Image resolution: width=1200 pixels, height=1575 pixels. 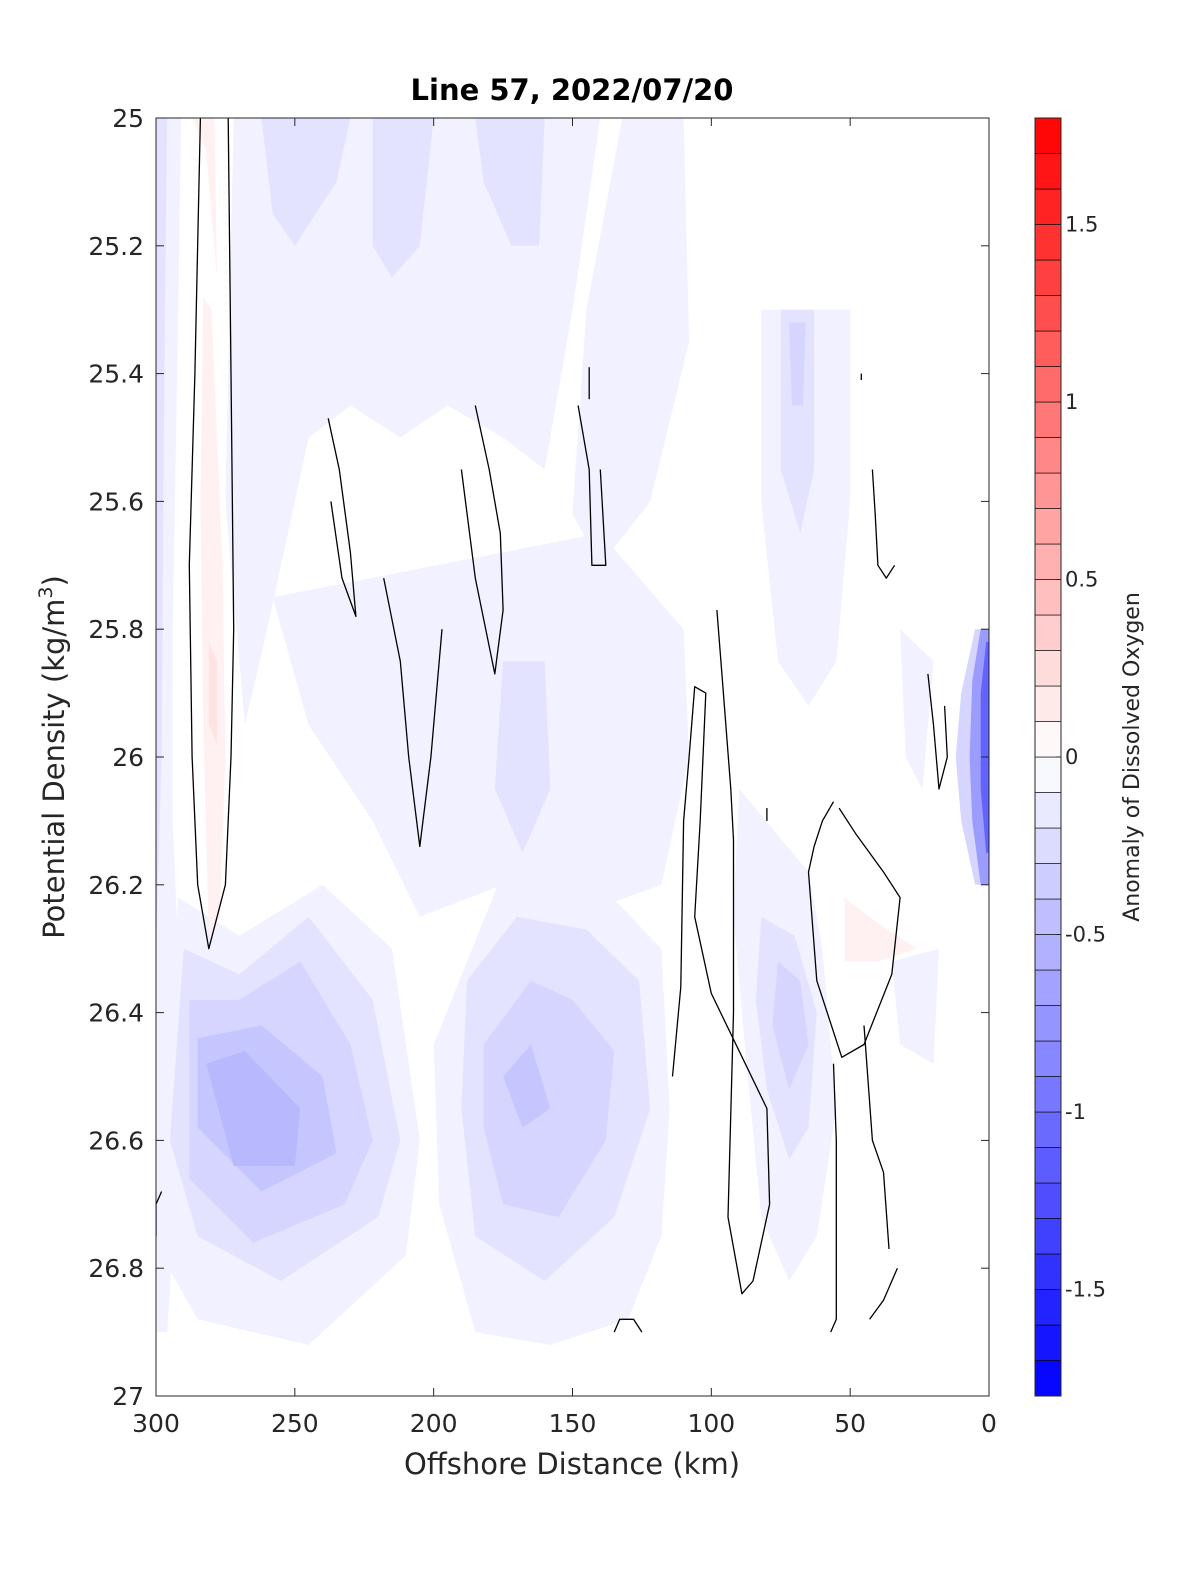 I want to click on y-tick-label: 25.6, so click(x=116, y=501).